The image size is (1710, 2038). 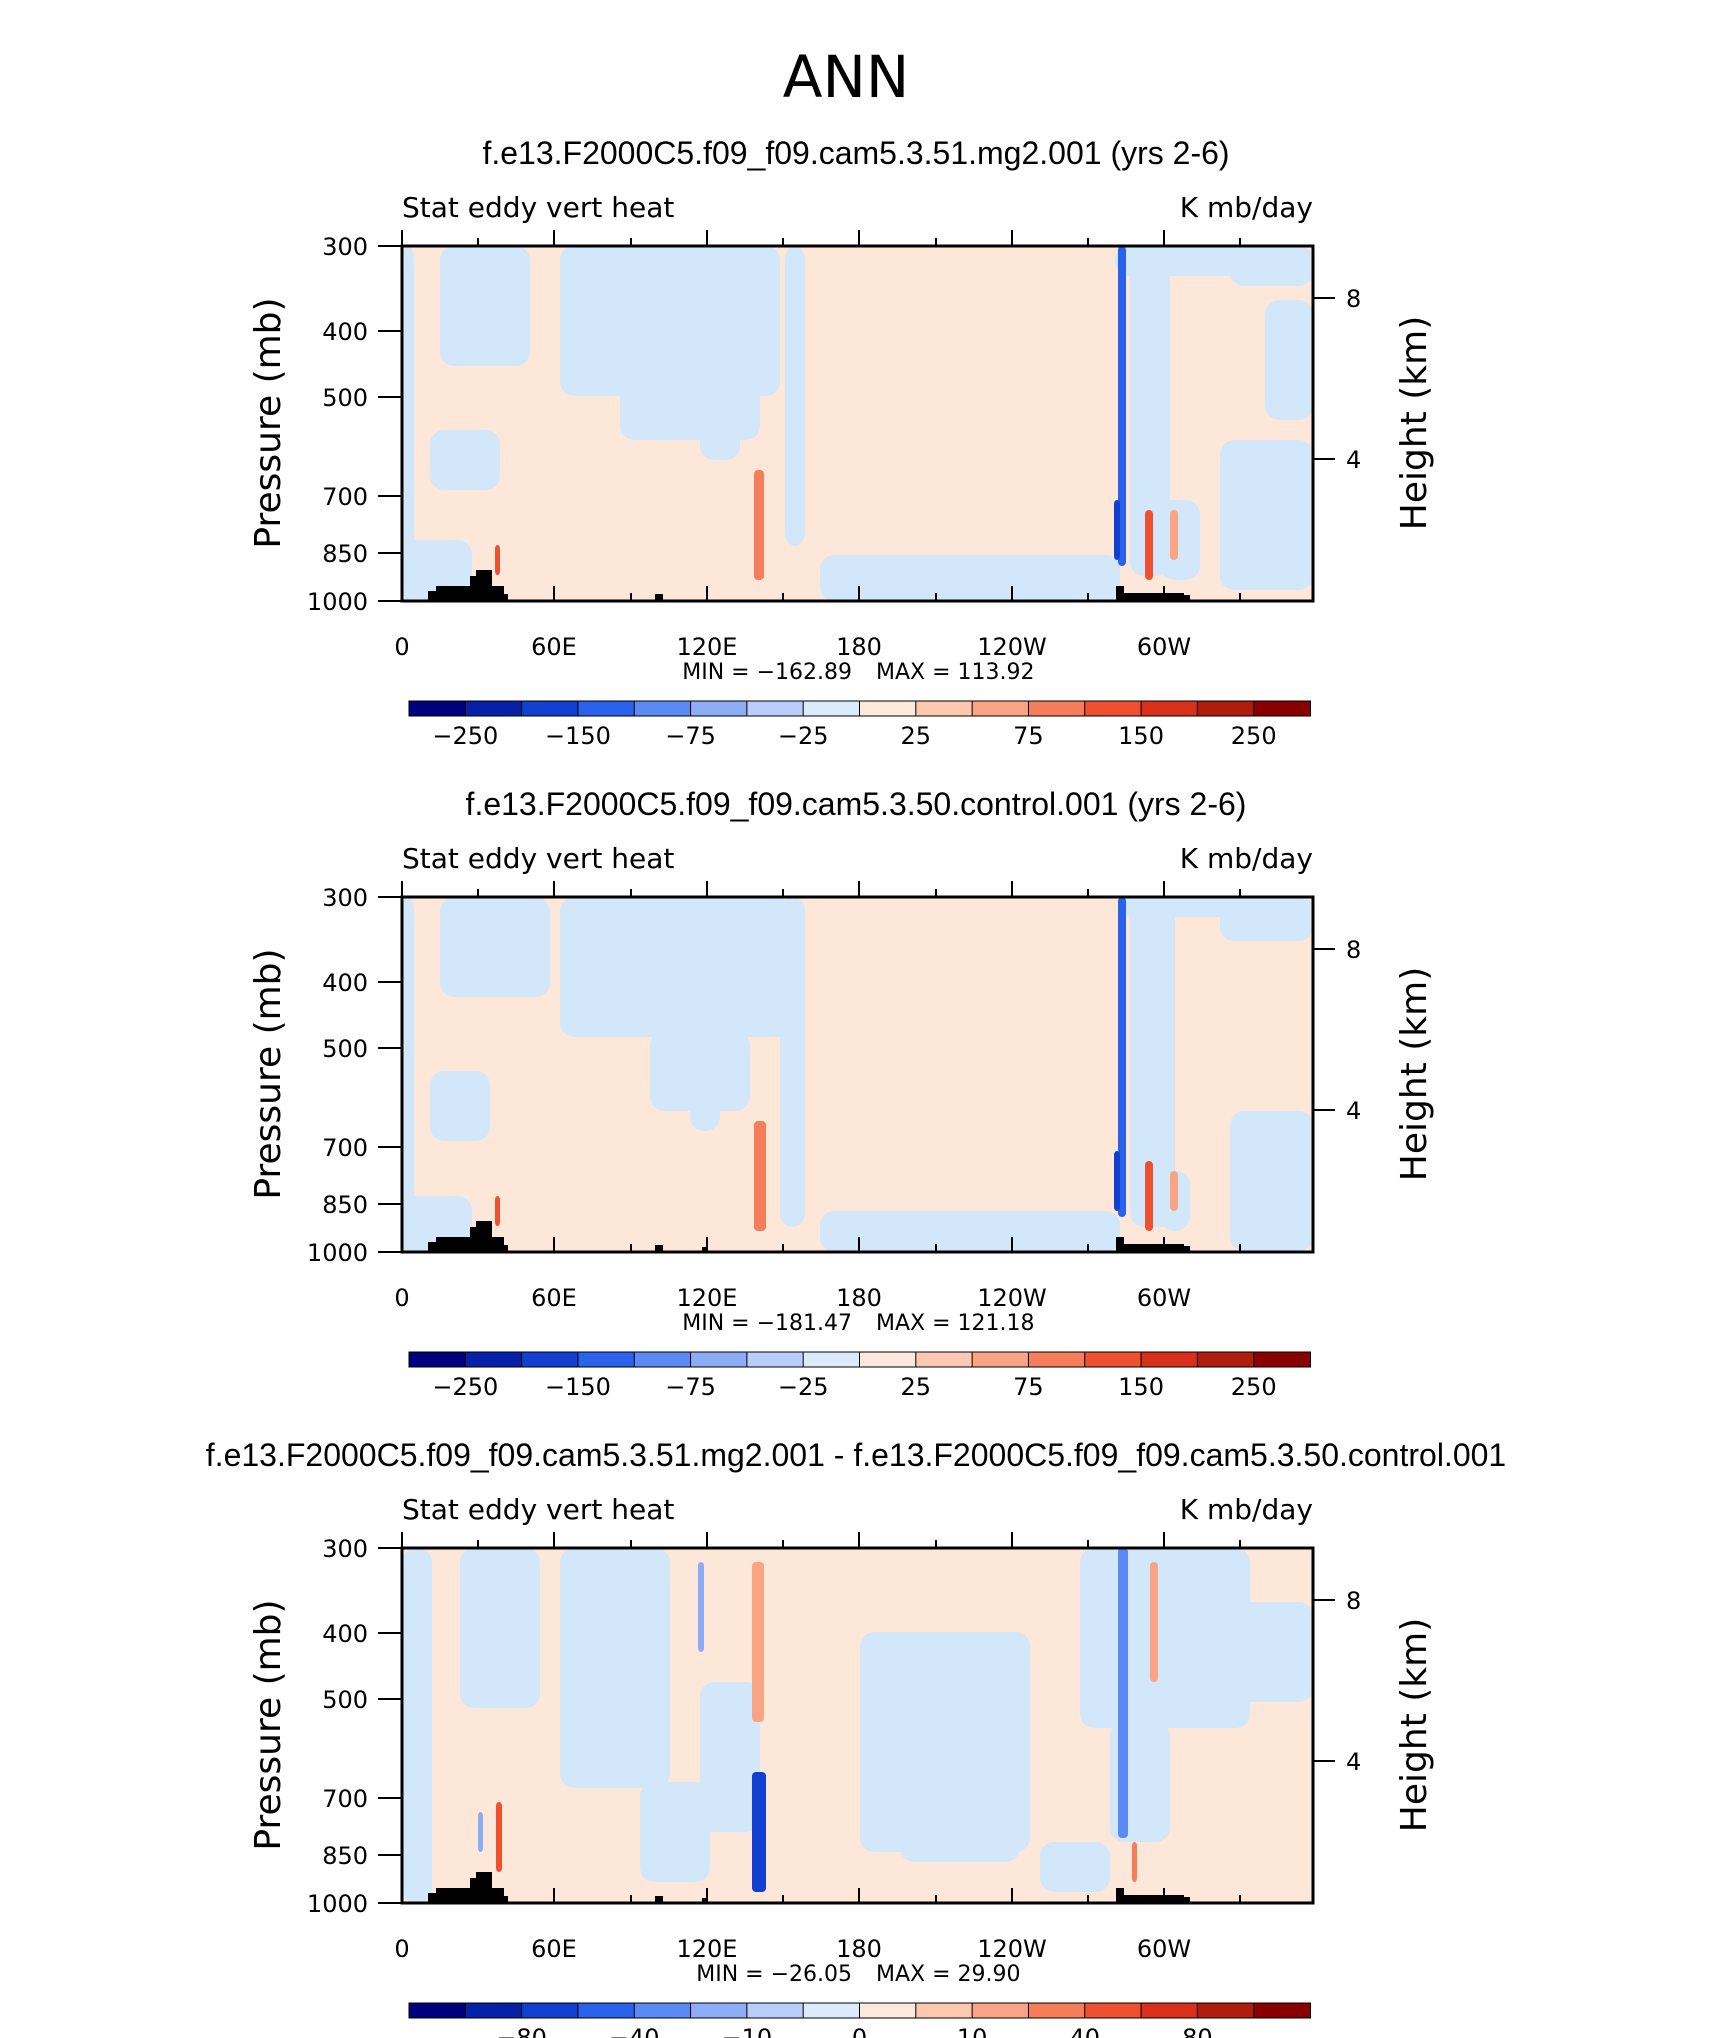 I want to click on min-label: MIN = −162.89, so click(x=767, y=672).